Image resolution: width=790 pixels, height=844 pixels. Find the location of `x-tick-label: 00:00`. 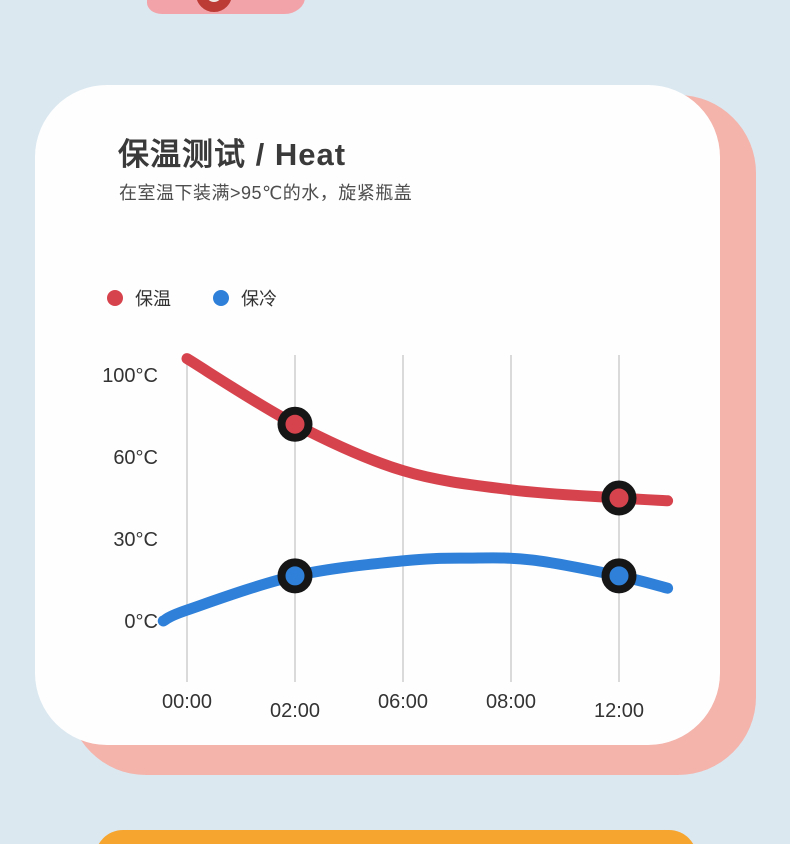

x-tick-label: 00:00 is located at coordinates (187, 702).